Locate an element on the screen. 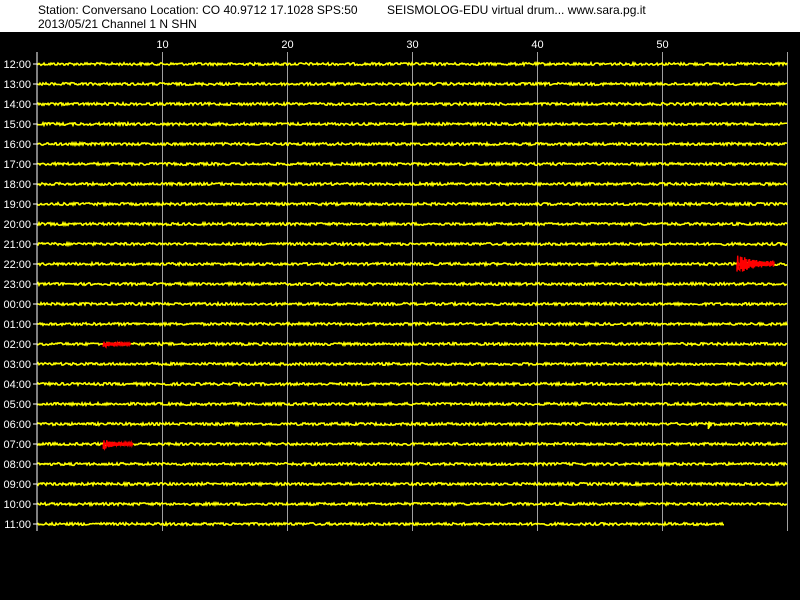 This screenshot has width=800, height=600. trace-row: 19:00 is located at coordinates (395, 205).